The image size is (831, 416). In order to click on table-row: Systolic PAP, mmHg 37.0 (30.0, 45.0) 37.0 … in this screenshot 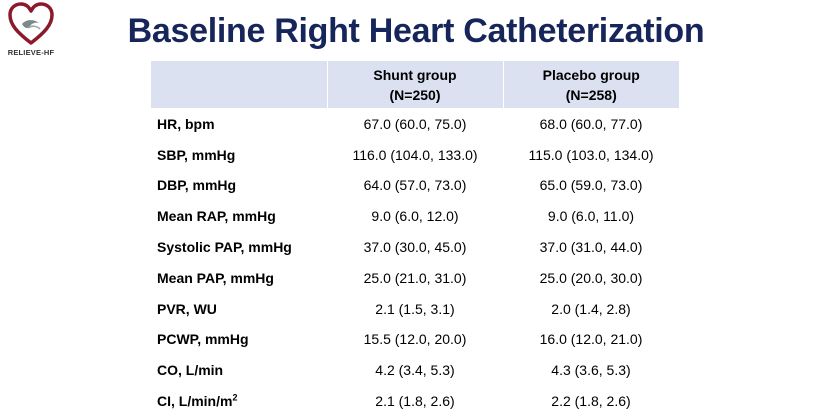, I will do `click(415, 247)`.